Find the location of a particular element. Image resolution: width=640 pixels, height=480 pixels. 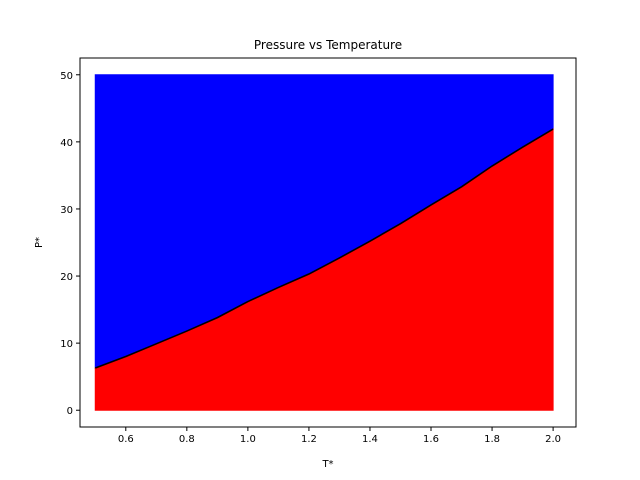

x-tick-label: 1.4 is located at coordinates (370, 439).